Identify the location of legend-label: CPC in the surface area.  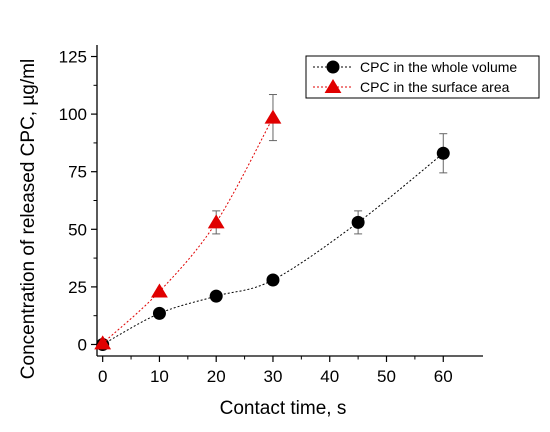
(435, 87).